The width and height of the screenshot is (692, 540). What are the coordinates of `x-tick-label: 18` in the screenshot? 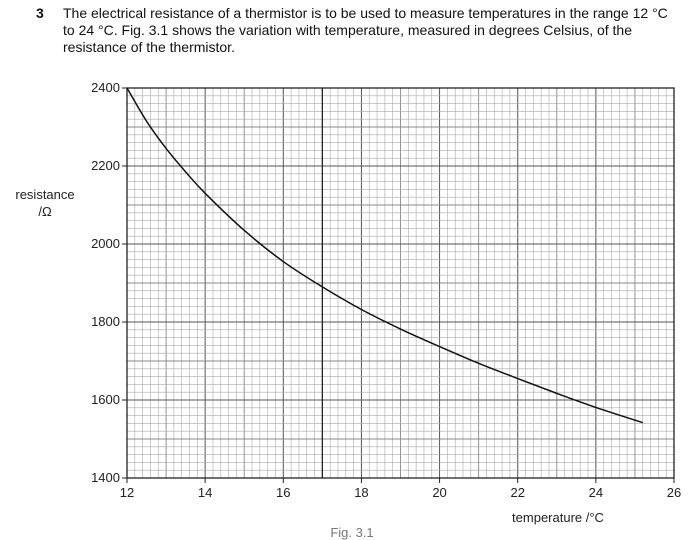 It's located at (361, 492).